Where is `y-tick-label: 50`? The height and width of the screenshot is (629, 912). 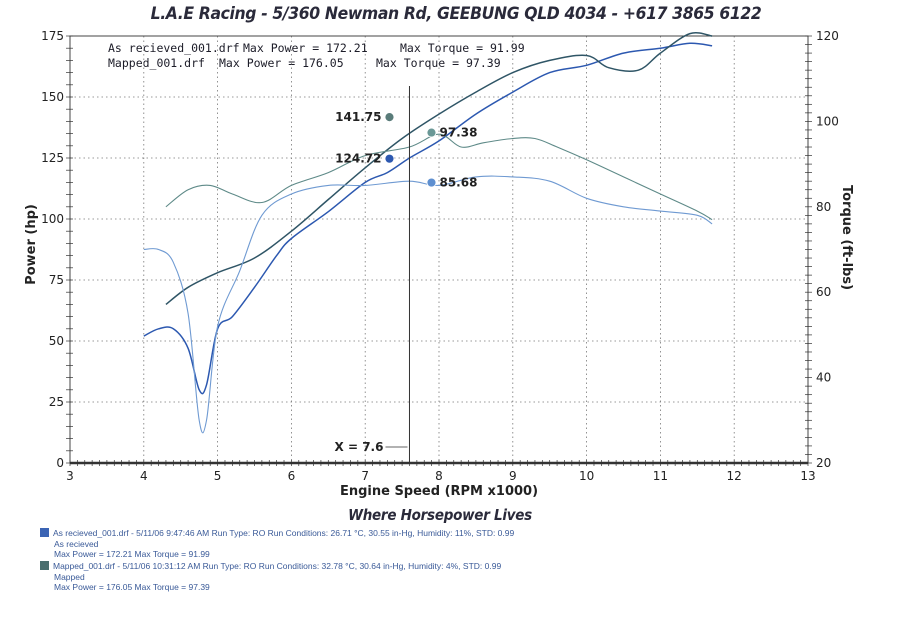
y-tick-label: 50 is located at coordinates (56, 341).